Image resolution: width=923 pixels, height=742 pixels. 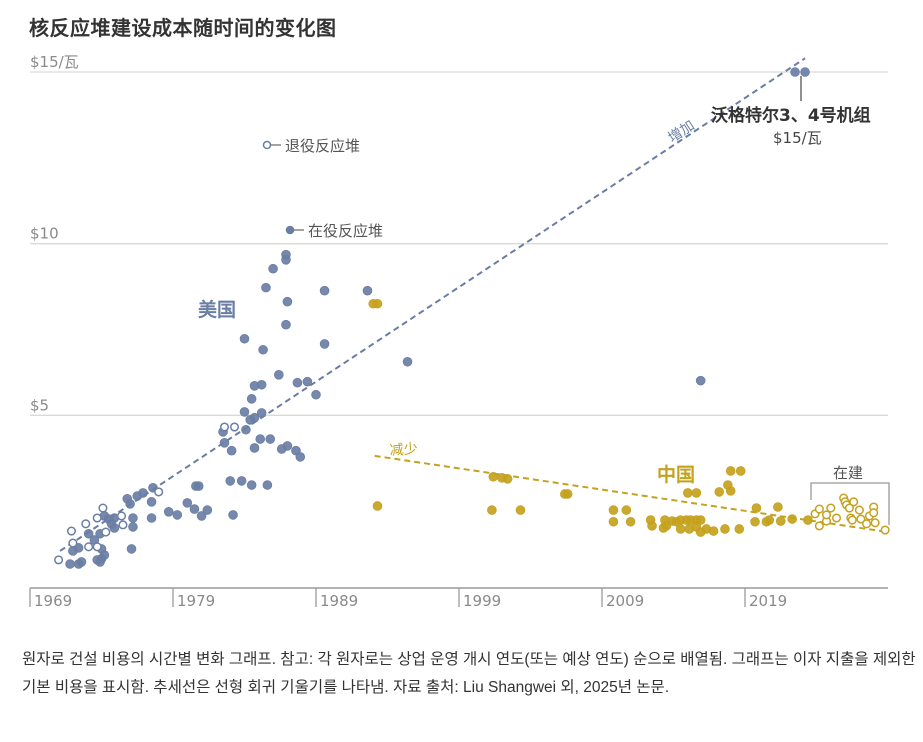 What do you see at coordinates (631, 494) in the screenshot?
I see `china-trendline` at bounding box center [631, 494].